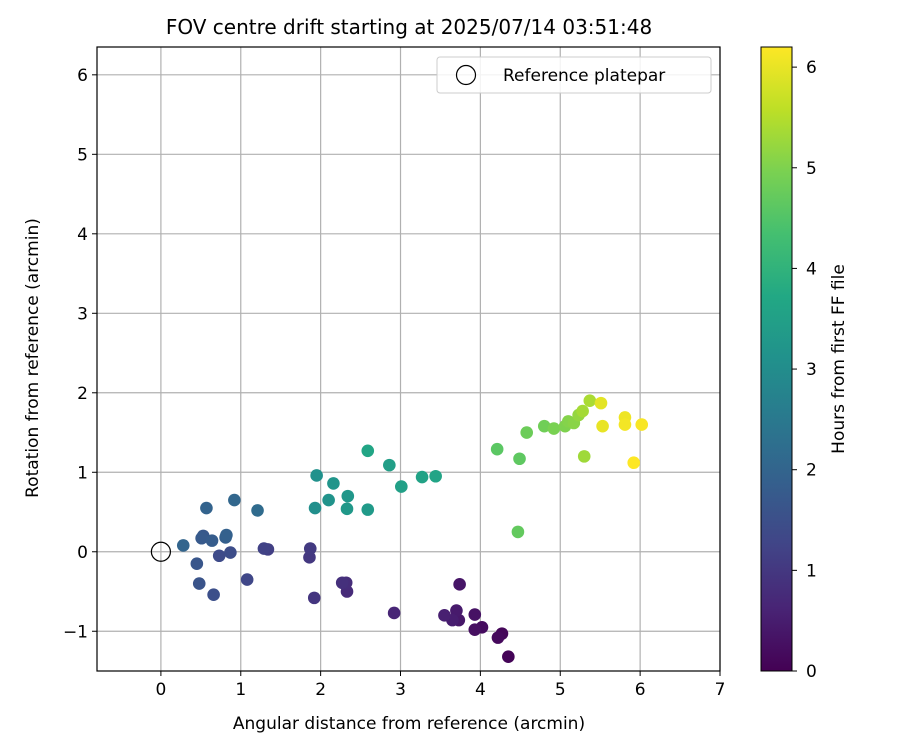 The image size is (900, 750). What do you see at coordinates (776, 359) in the screenshot?
I see `colorbar-gradient` at bounding box center [776, 359].